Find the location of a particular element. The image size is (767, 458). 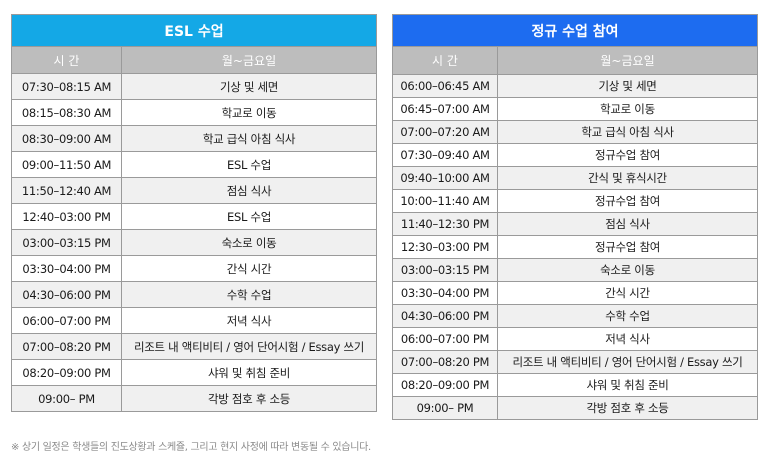

esl-time-cell: 09:00–11:50 AM is located at coordinates (66, 164).